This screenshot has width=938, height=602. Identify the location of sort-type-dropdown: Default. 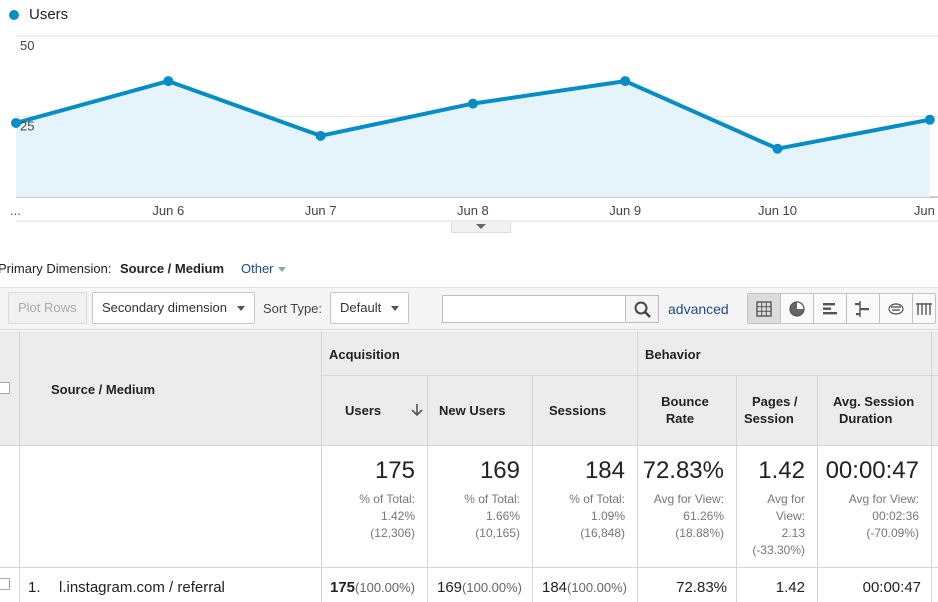
(370, 308).